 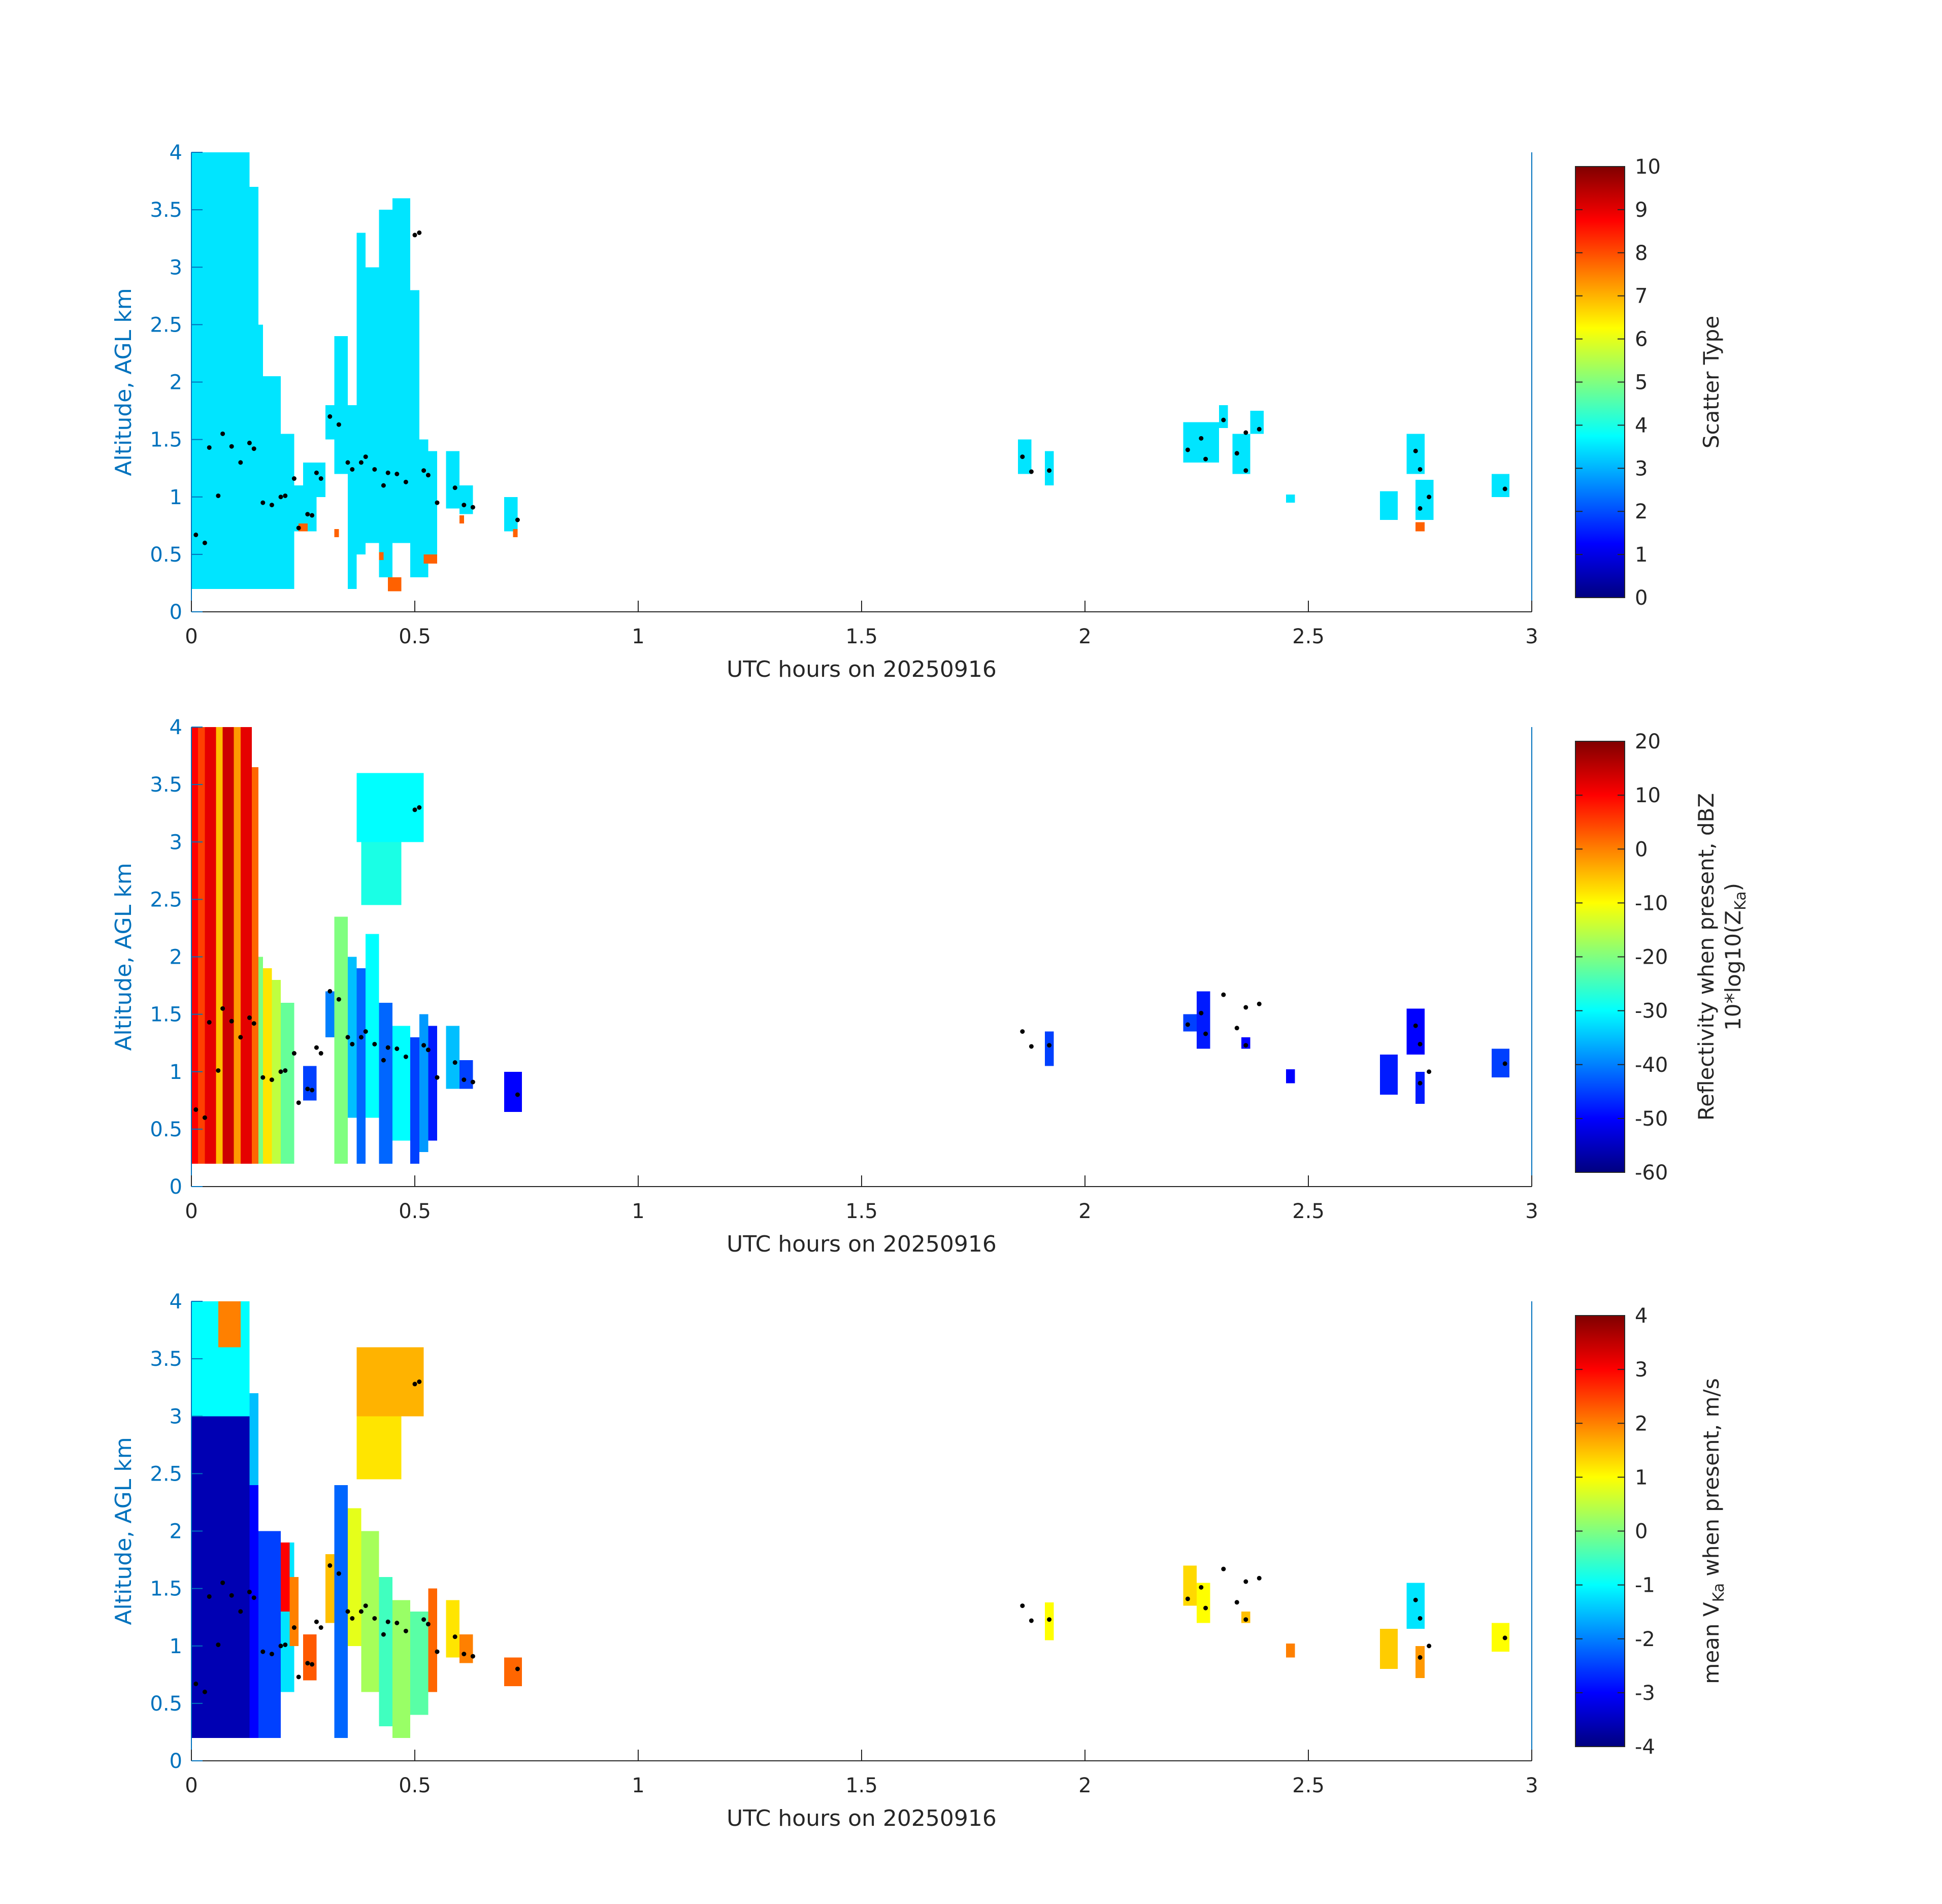 What do you see at coordinates (1084, 1786) in the screenshot?
I see `x-tick-label: 2` at bounding box center [1084, 1786].